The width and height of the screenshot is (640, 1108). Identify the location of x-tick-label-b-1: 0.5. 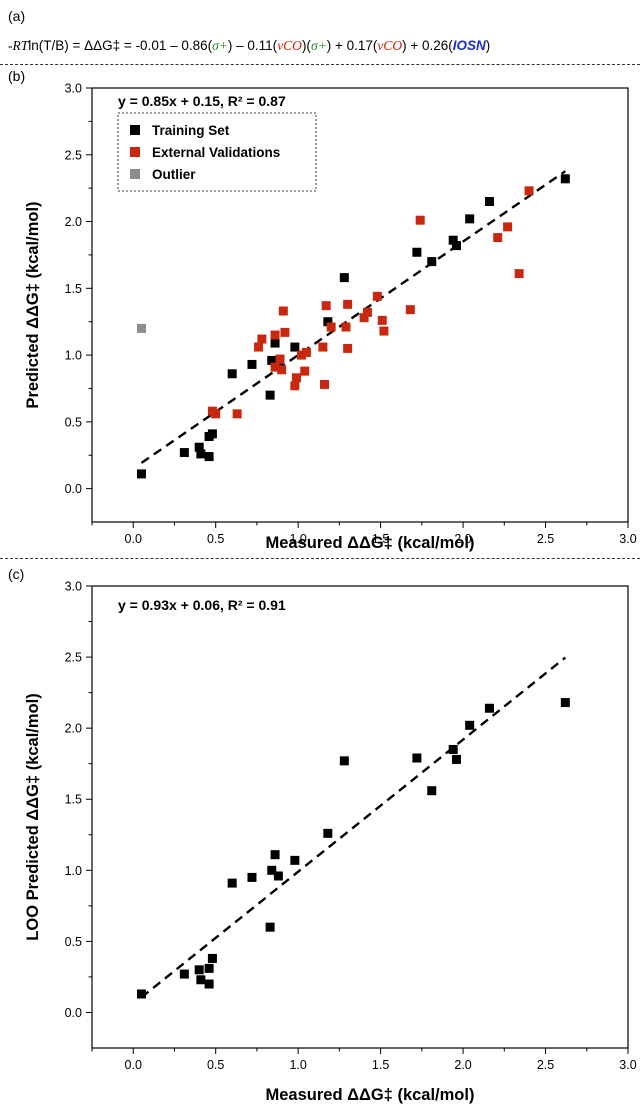
(215, 539).